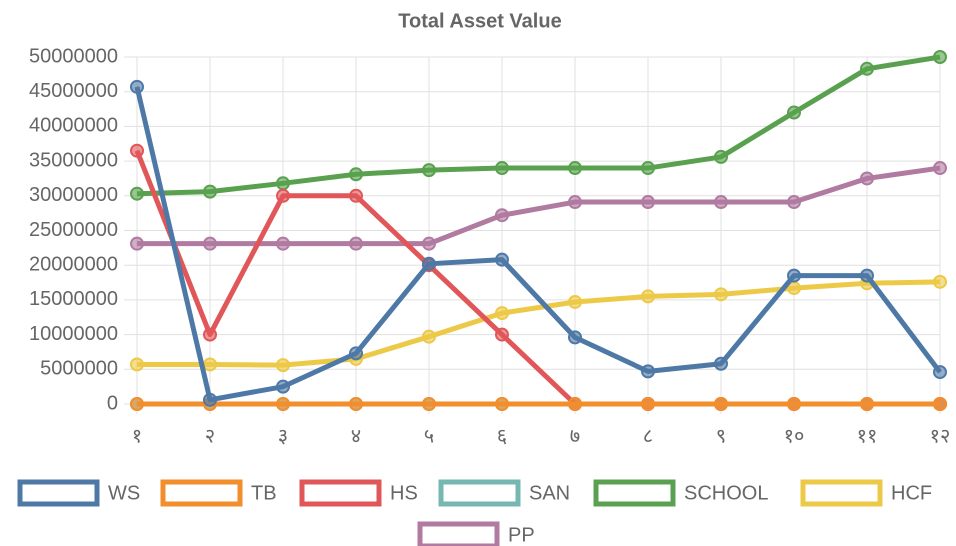 This screenshot has width=956, height=546. Describe the element at coordinates (794, 436) in the screenshot. I see `x-tick-label: १०` at that location.